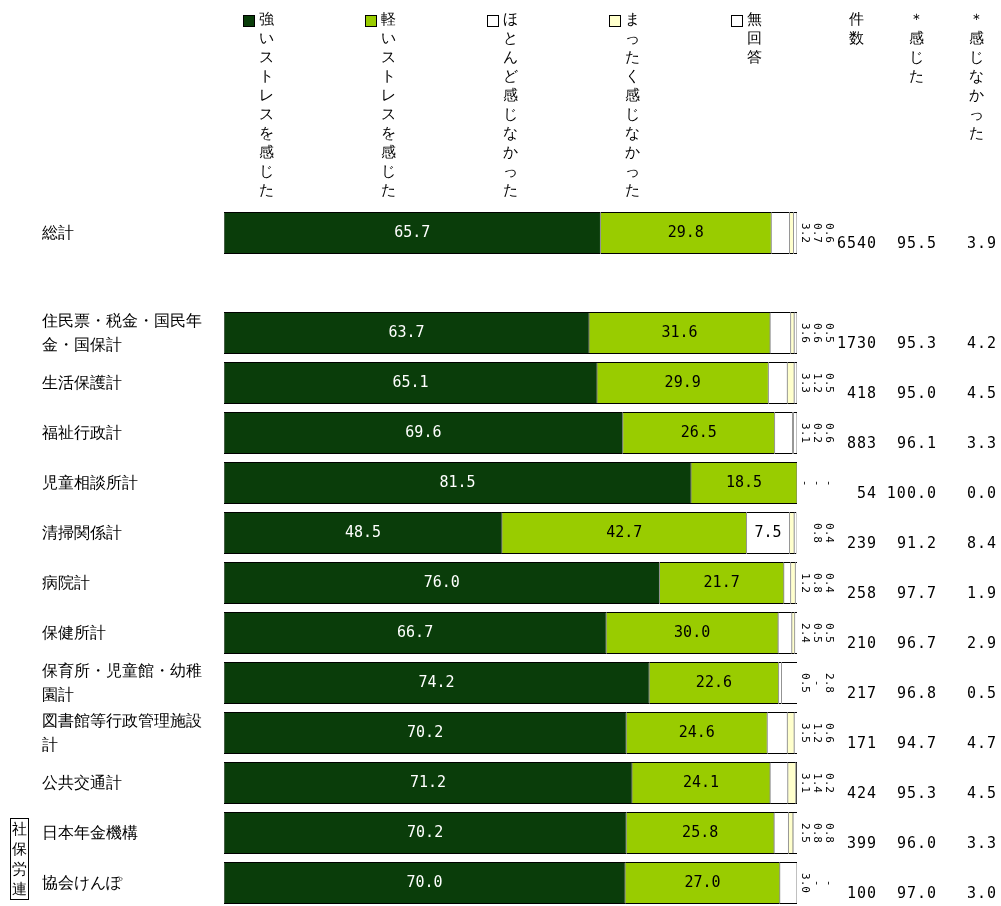 The height and width of the screenshot is (906, 1001). What do you see at coordinates (388, 104) in the screenshot?
I see `text: 軽いストレスを感じた` at bounding box center [388, 104].